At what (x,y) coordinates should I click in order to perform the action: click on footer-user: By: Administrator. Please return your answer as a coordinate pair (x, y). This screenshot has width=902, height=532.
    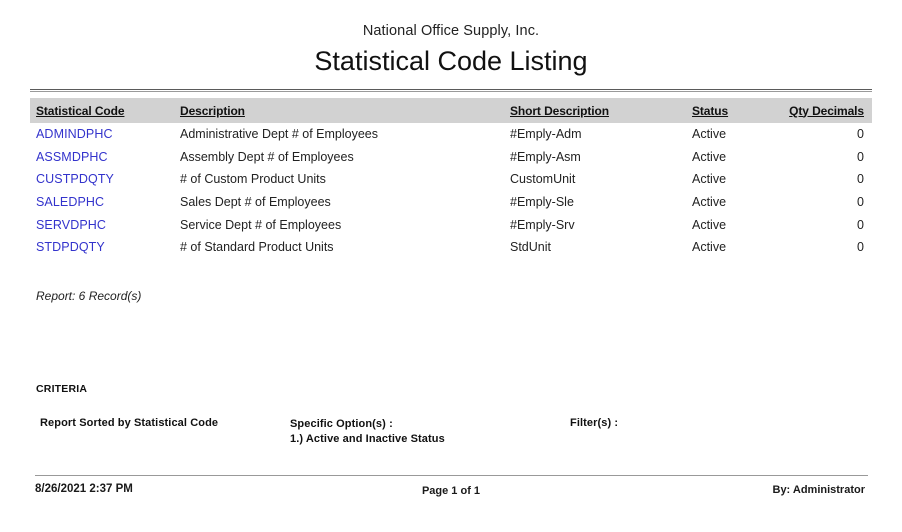
    Looking at the image, I should click on (819, 490).